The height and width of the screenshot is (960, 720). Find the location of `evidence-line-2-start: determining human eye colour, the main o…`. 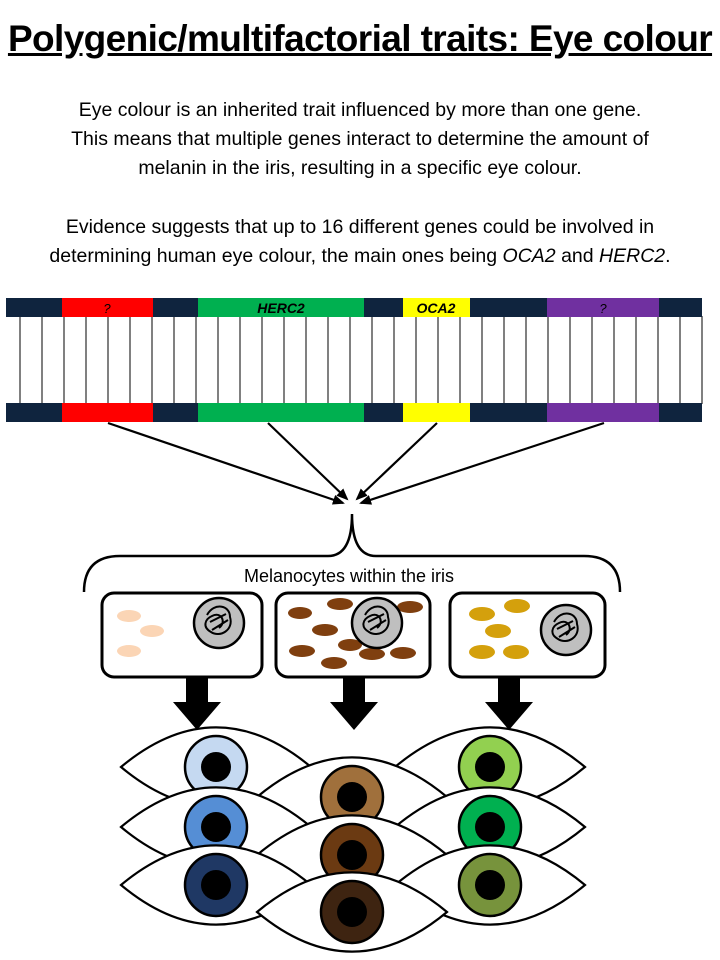

evidence-line-2-start: determining human eye colour, the main o… is located at coordinates (276, 256).